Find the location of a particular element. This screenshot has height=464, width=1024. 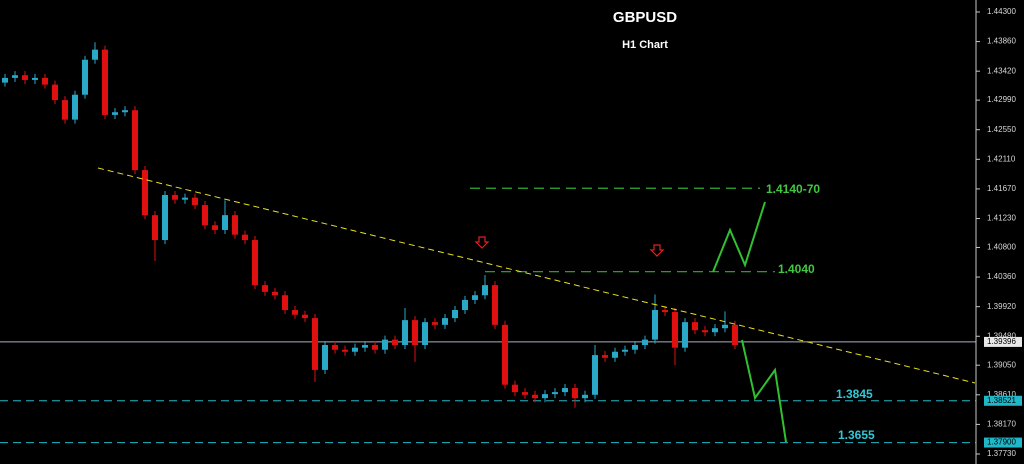

projection-down is located at coordinates (764, 391).